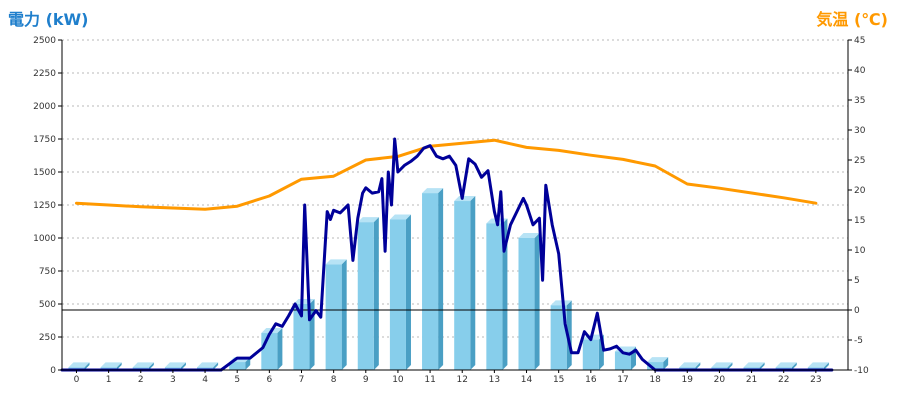 This screenshot has height=400, width=900. Describe the element at coordinates (53, 371) in the screenshot. I see `left-tick-label: 0` at that location.